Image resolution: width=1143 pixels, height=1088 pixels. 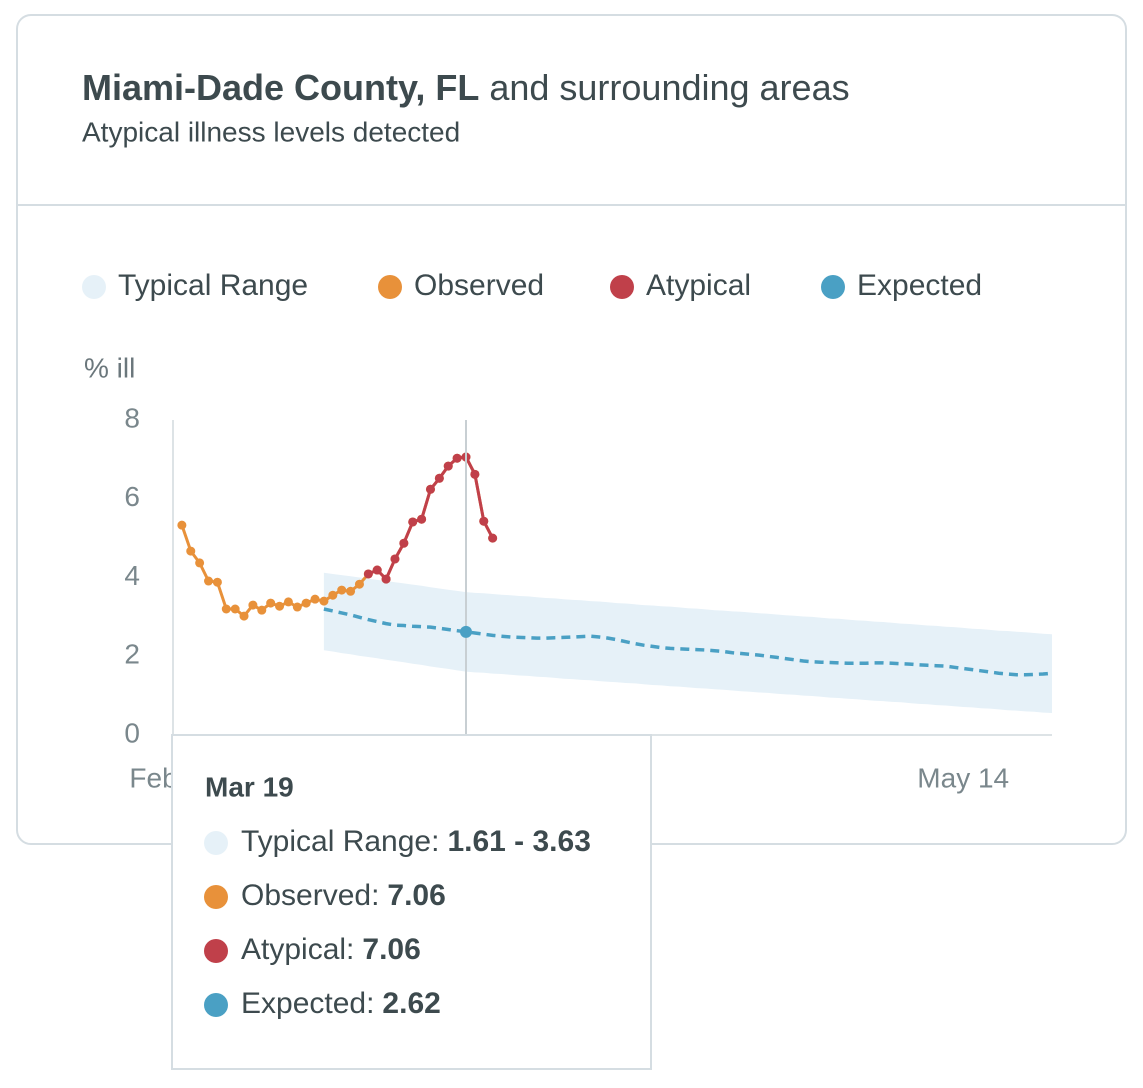 I want to click on legend: Typical Range Observed Atypical Expected, so click(x=532, y=285).